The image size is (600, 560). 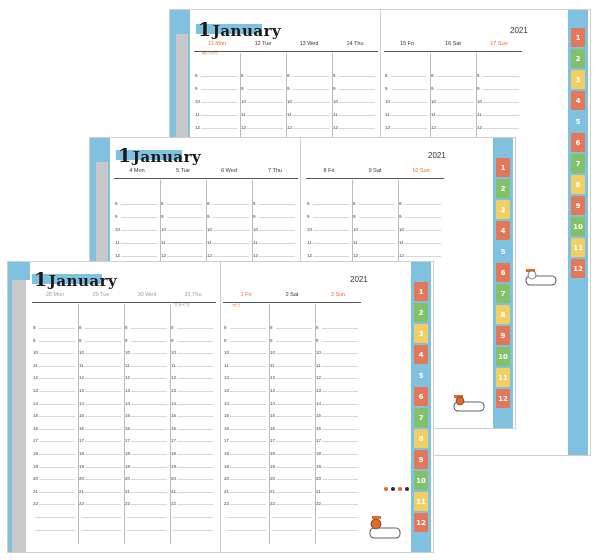 What do you see at coordinates (240, 30) in the screenshot?
I see `month-title: 1January` at bounding box center [240, 30].